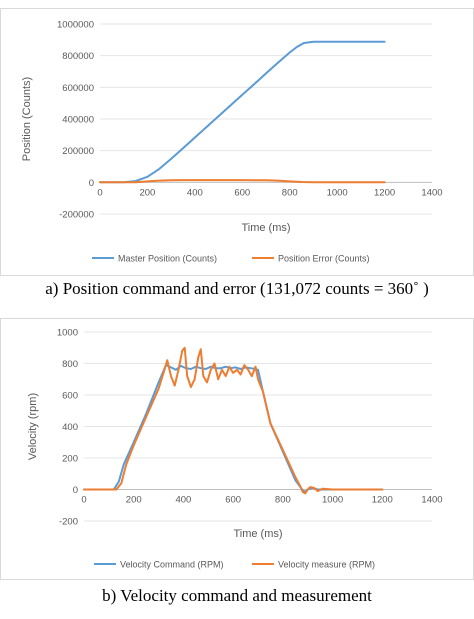 This screenshot has width=474, height=619. Describe the element at coordinates (70, 459) in the screenshot. I see `y-tick-label: 200` at that location.